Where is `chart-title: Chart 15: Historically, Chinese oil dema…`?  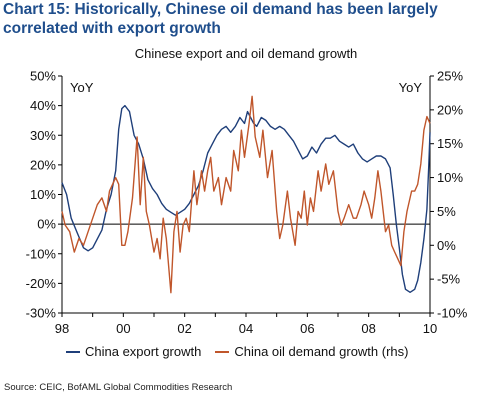
chart-title: Chart 15: Historically, Chinese oil dema… is located at coordinates (220, 19).